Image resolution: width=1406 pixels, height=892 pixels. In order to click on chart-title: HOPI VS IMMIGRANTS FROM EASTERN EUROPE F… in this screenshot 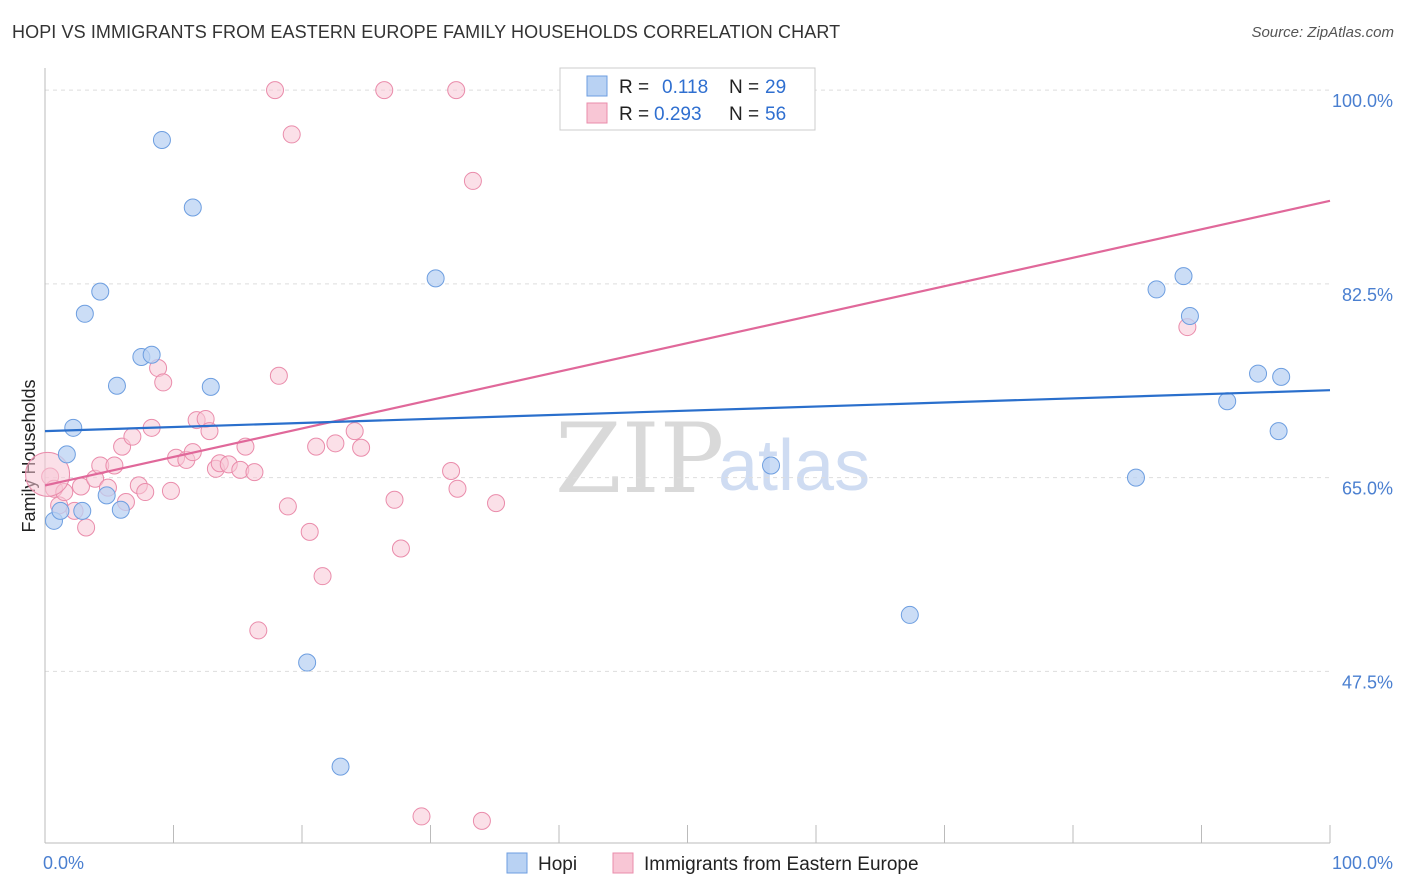, I will do `click(426, 32)`.